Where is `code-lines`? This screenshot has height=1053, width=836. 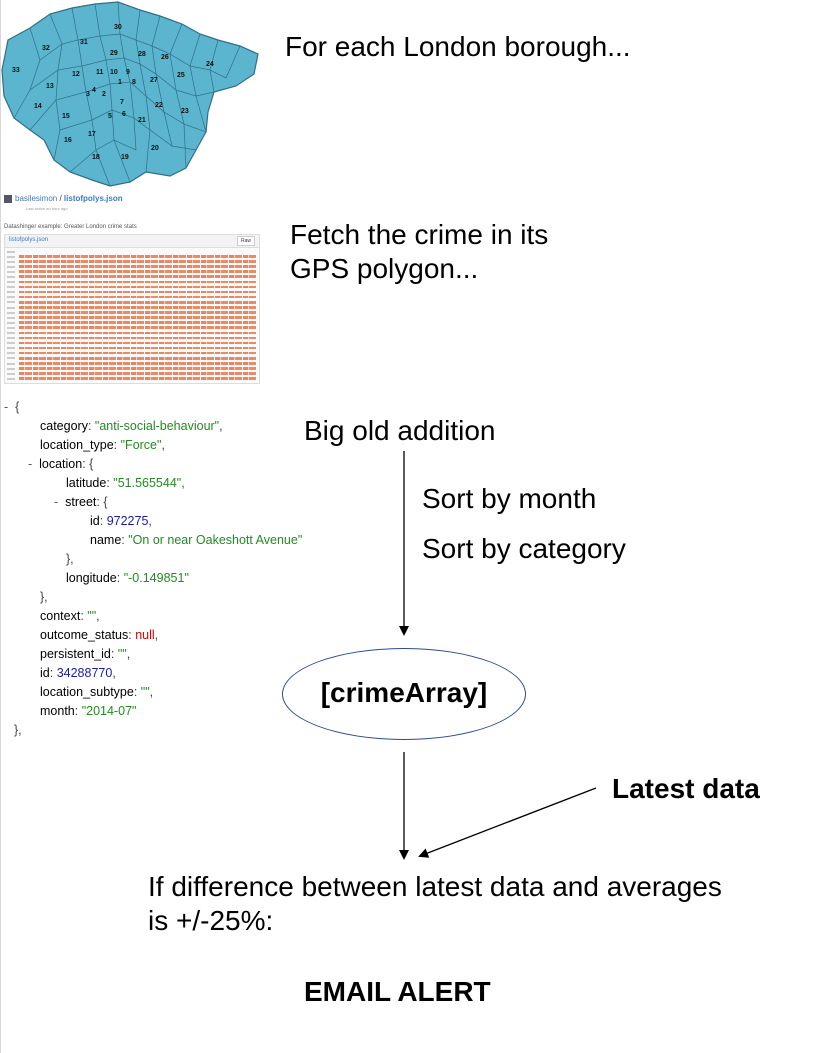
code-lines is located at coordinates (132, 315).